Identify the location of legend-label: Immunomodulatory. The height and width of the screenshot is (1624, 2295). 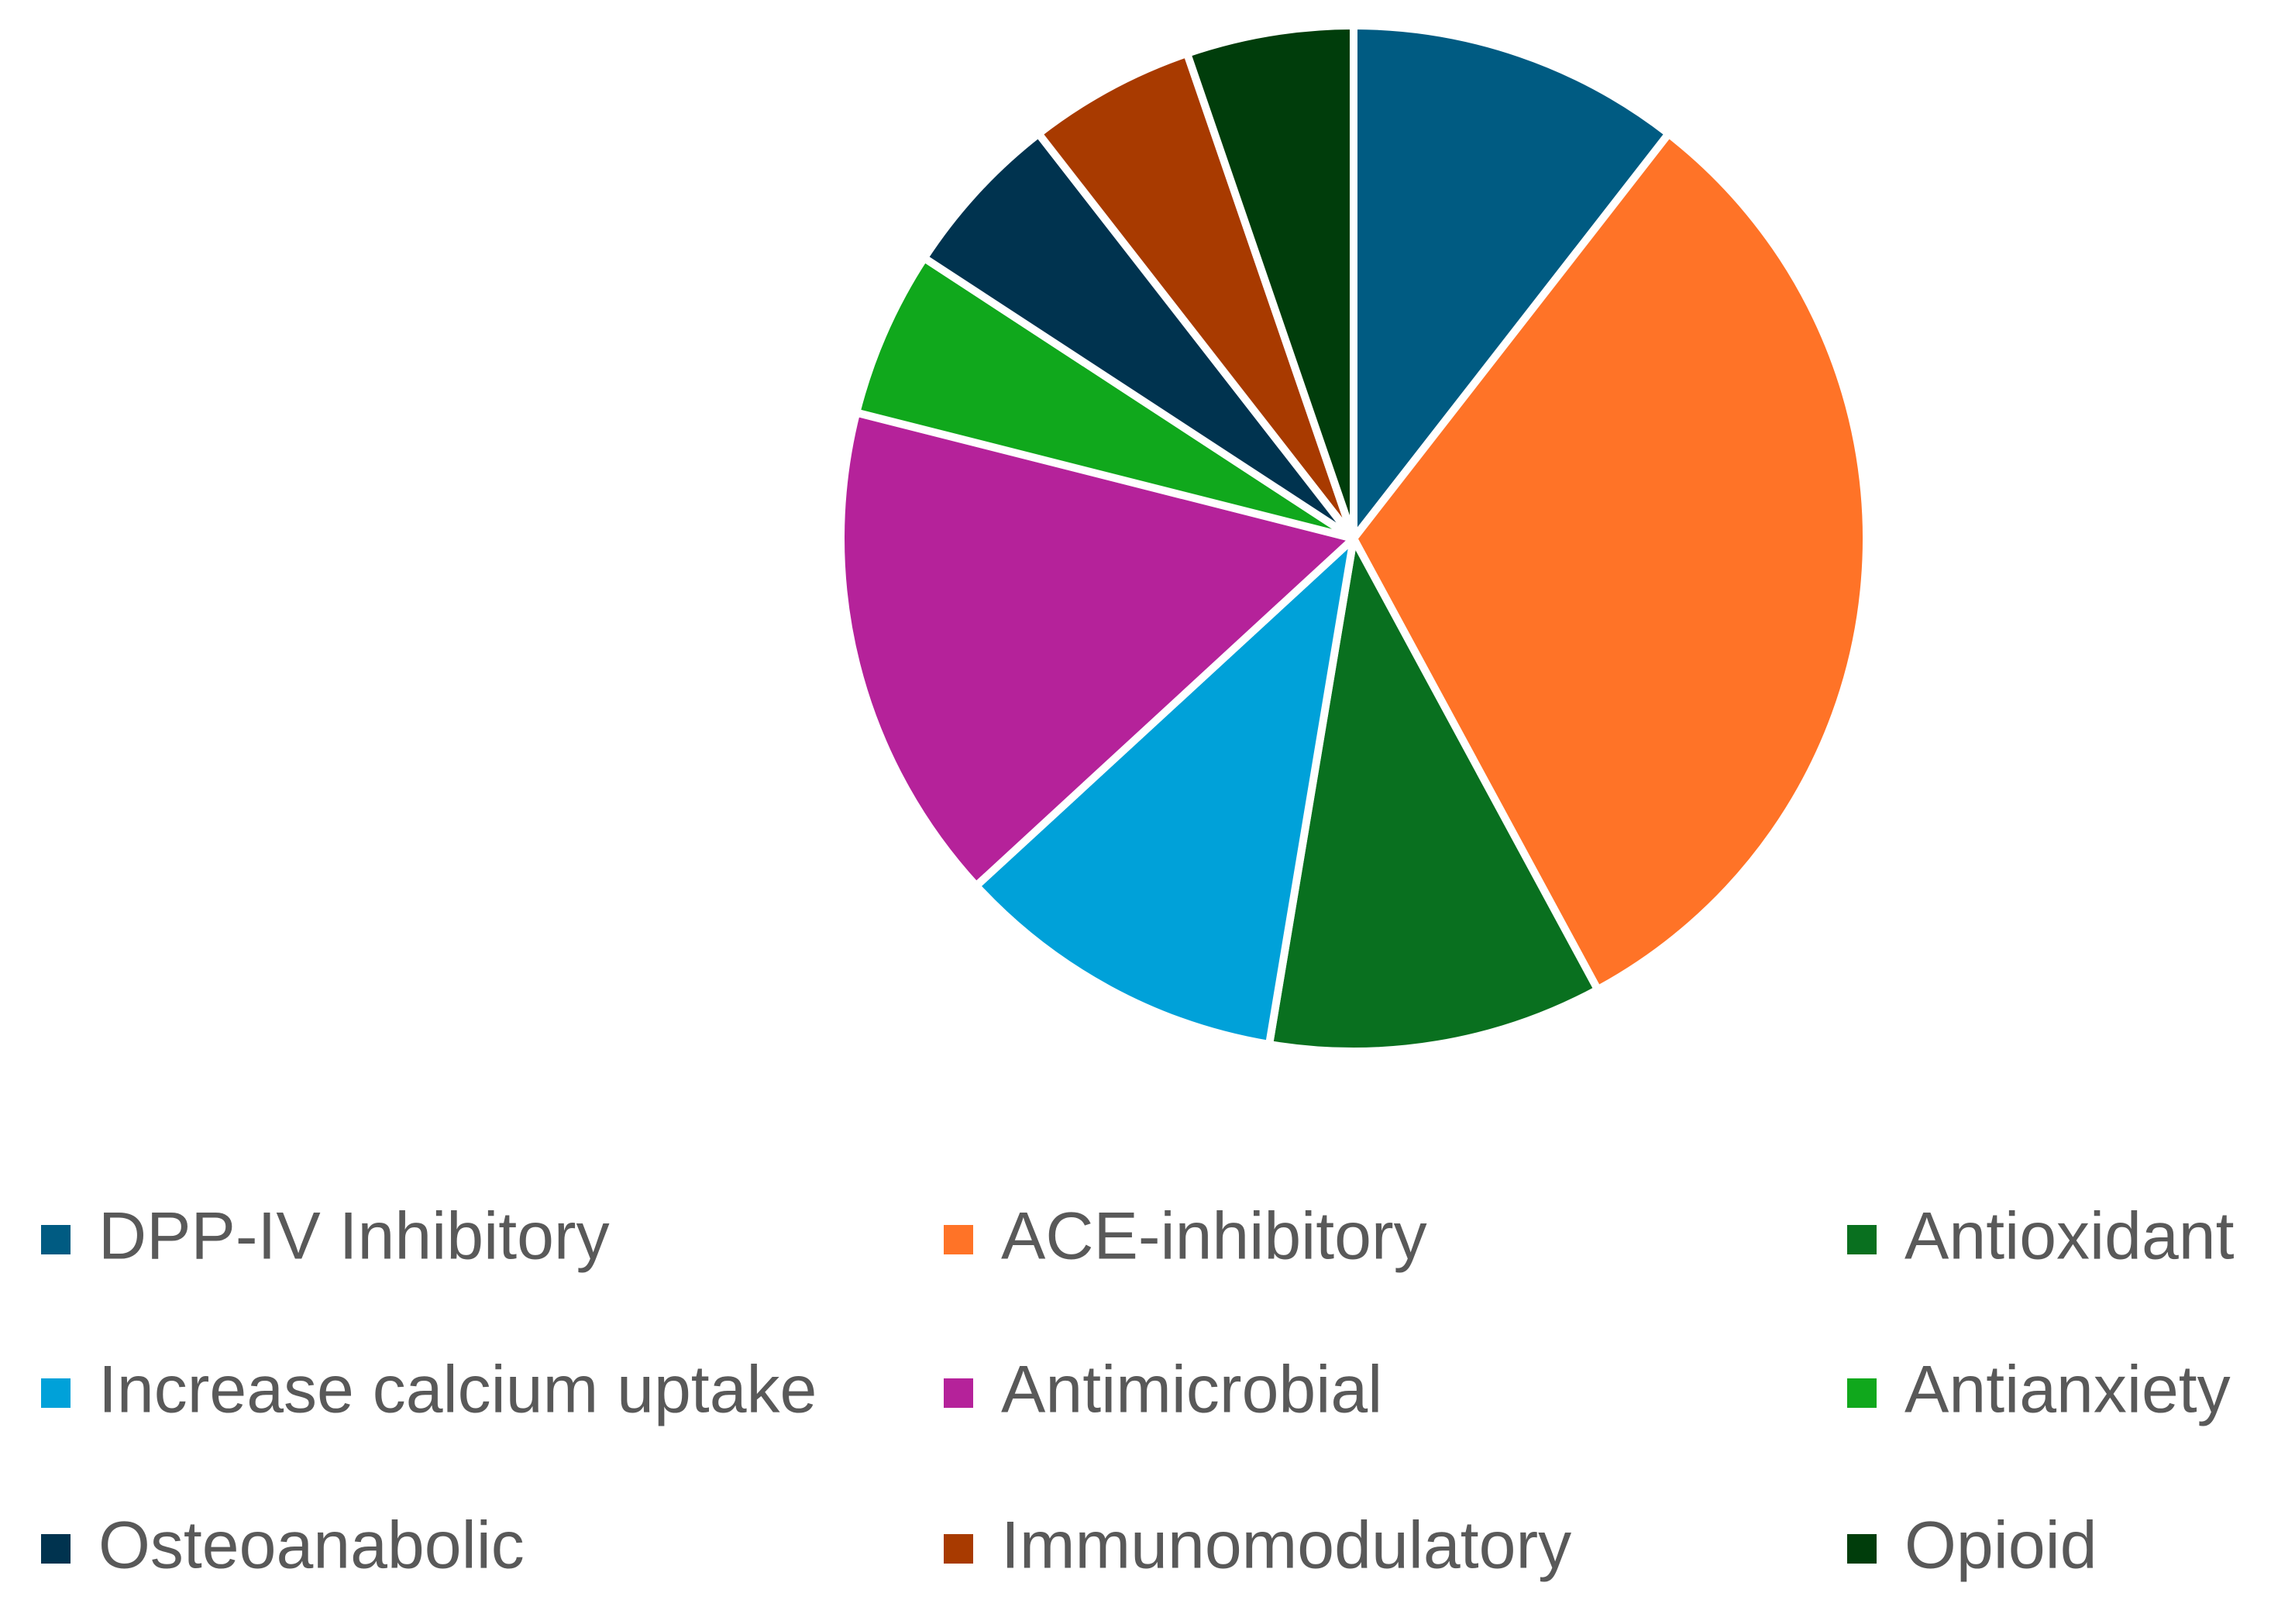
(1286, 1546).